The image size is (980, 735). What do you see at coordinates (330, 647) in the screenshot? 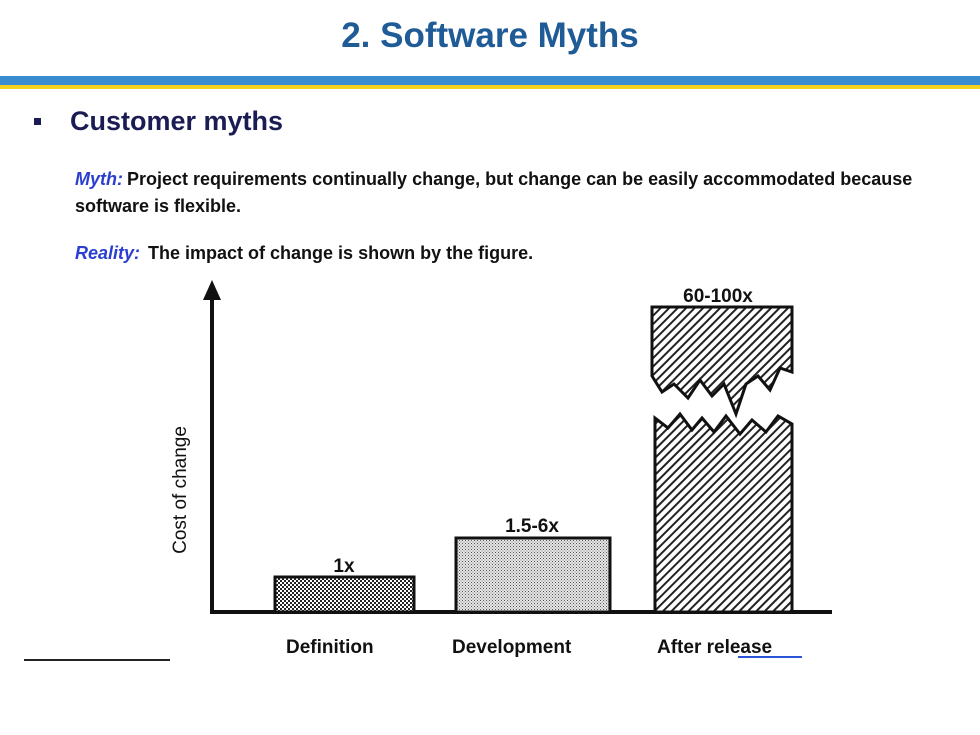
I see `category-definition: Definition` at bounding box center [330, 647].